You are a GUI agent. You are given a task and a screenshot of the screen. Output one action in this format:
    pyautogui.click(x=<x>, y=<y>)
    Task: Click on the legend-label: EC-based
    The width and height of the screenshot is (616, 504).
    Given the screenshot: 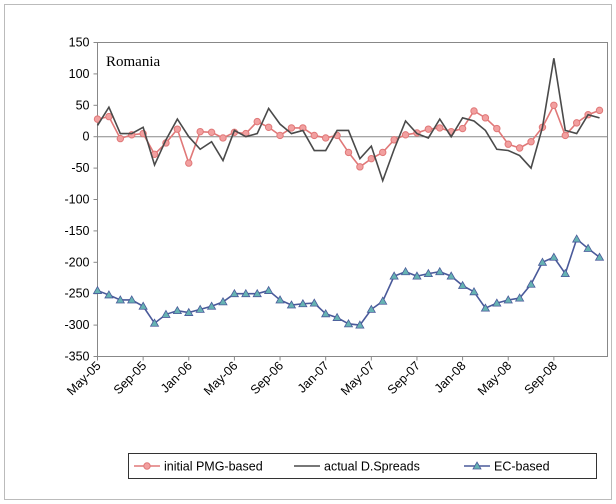 What is the action you would take?
    pyautogui.click(x=522, y=467)
    